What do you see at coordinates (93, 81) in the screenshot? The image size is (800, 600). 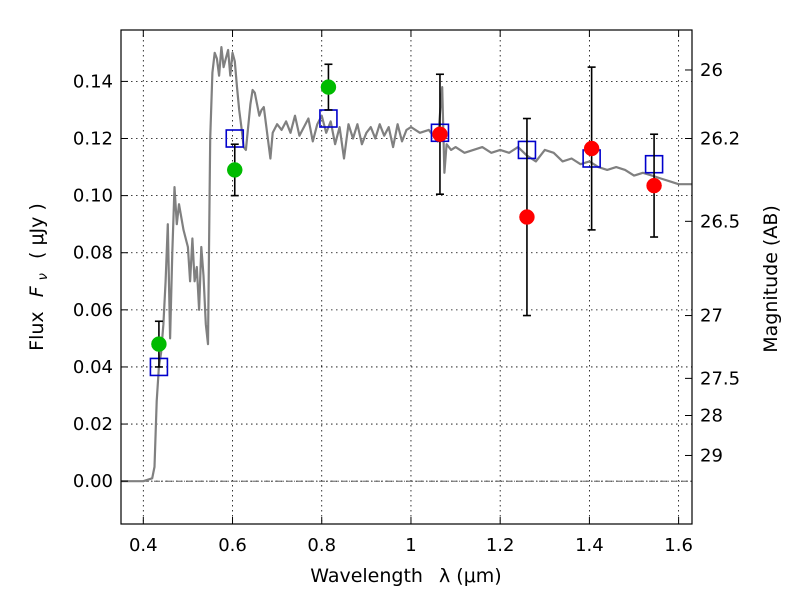 I see `y-tick-label: 0.14` at bounding box center [93, 81].